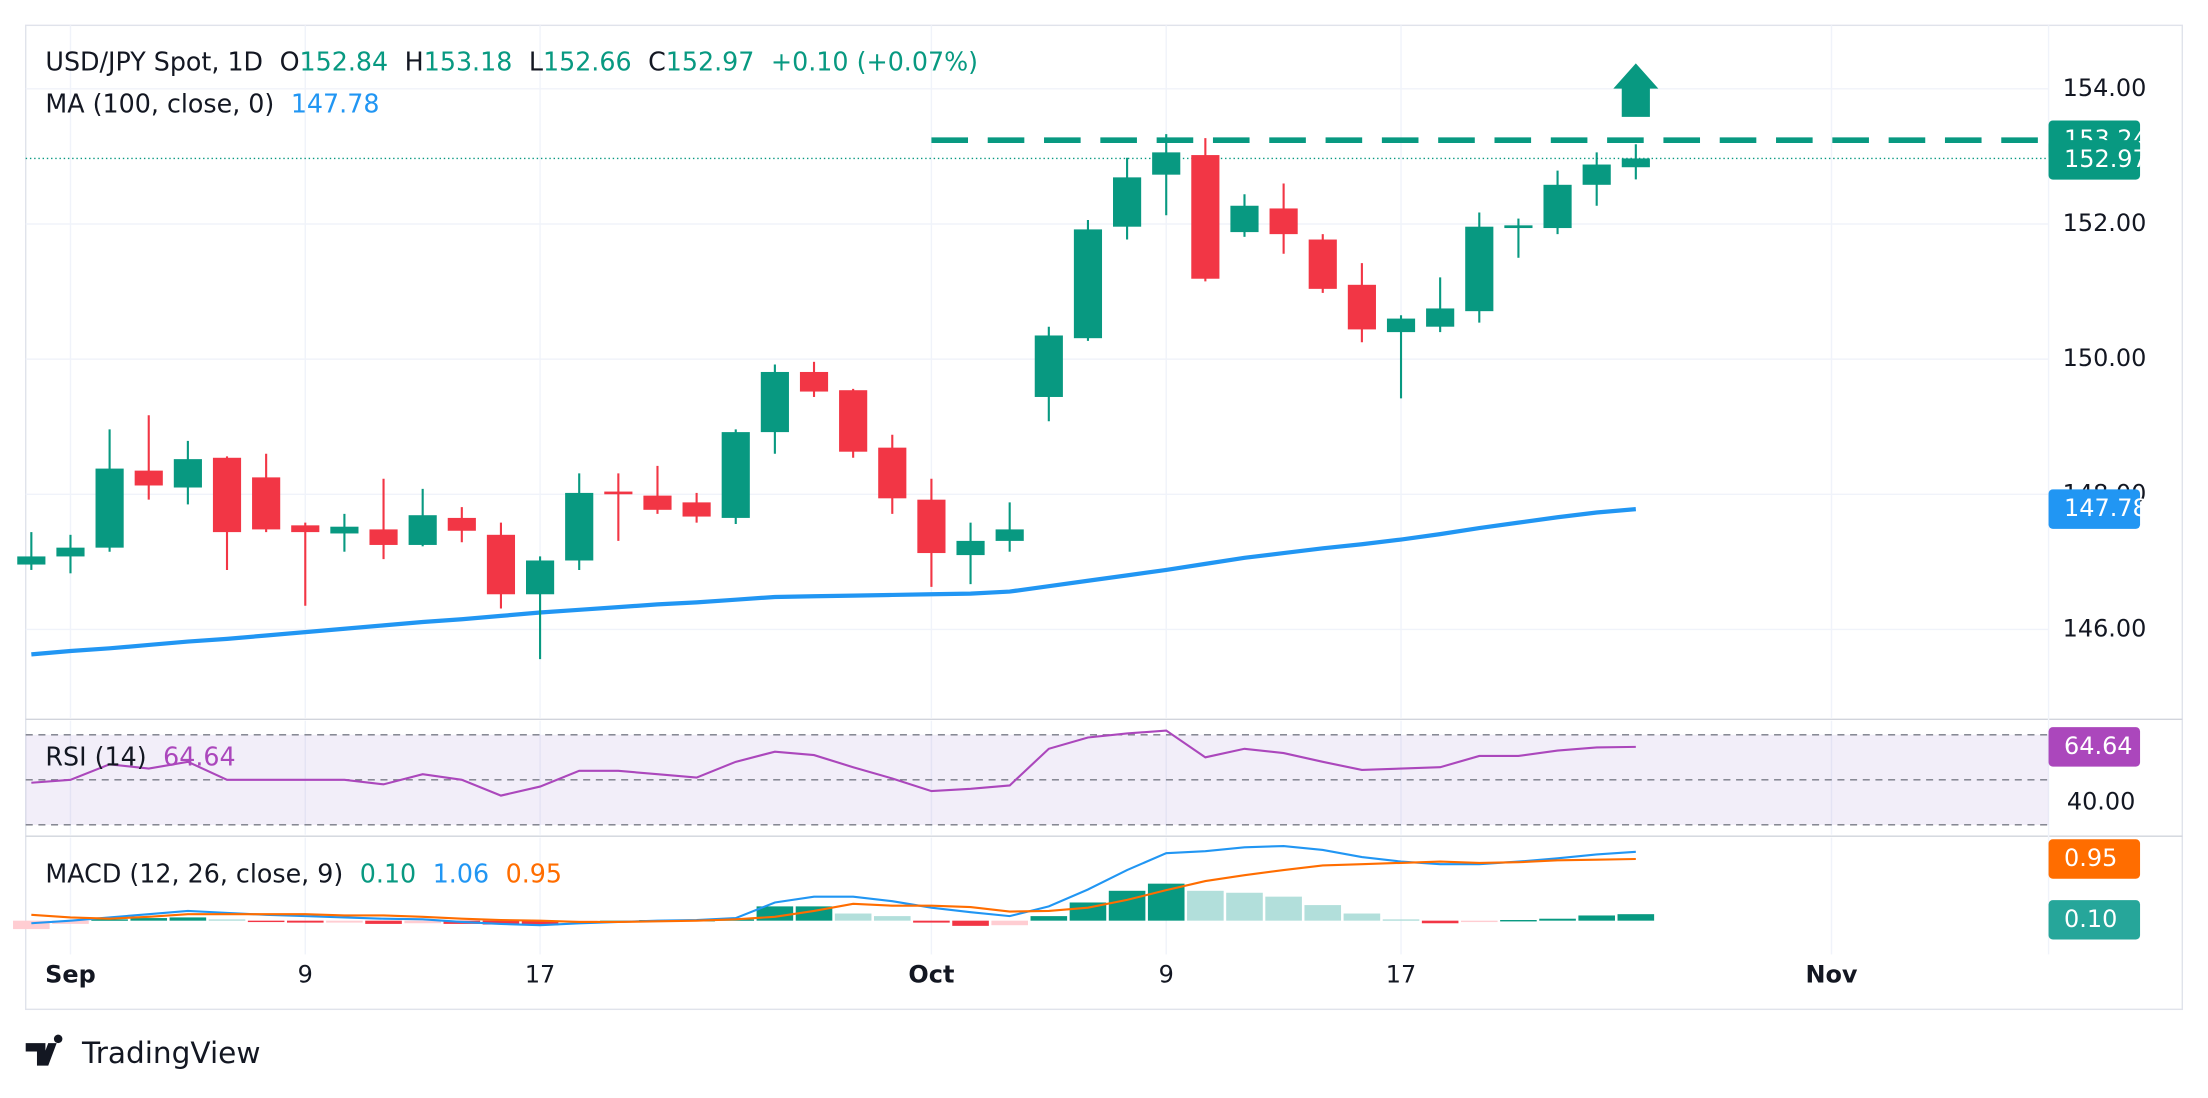  What do you see at coordinates (710, 61) in the screenshot?
I see `ohlc-value: 152.97` at bounding box center [710, 61].